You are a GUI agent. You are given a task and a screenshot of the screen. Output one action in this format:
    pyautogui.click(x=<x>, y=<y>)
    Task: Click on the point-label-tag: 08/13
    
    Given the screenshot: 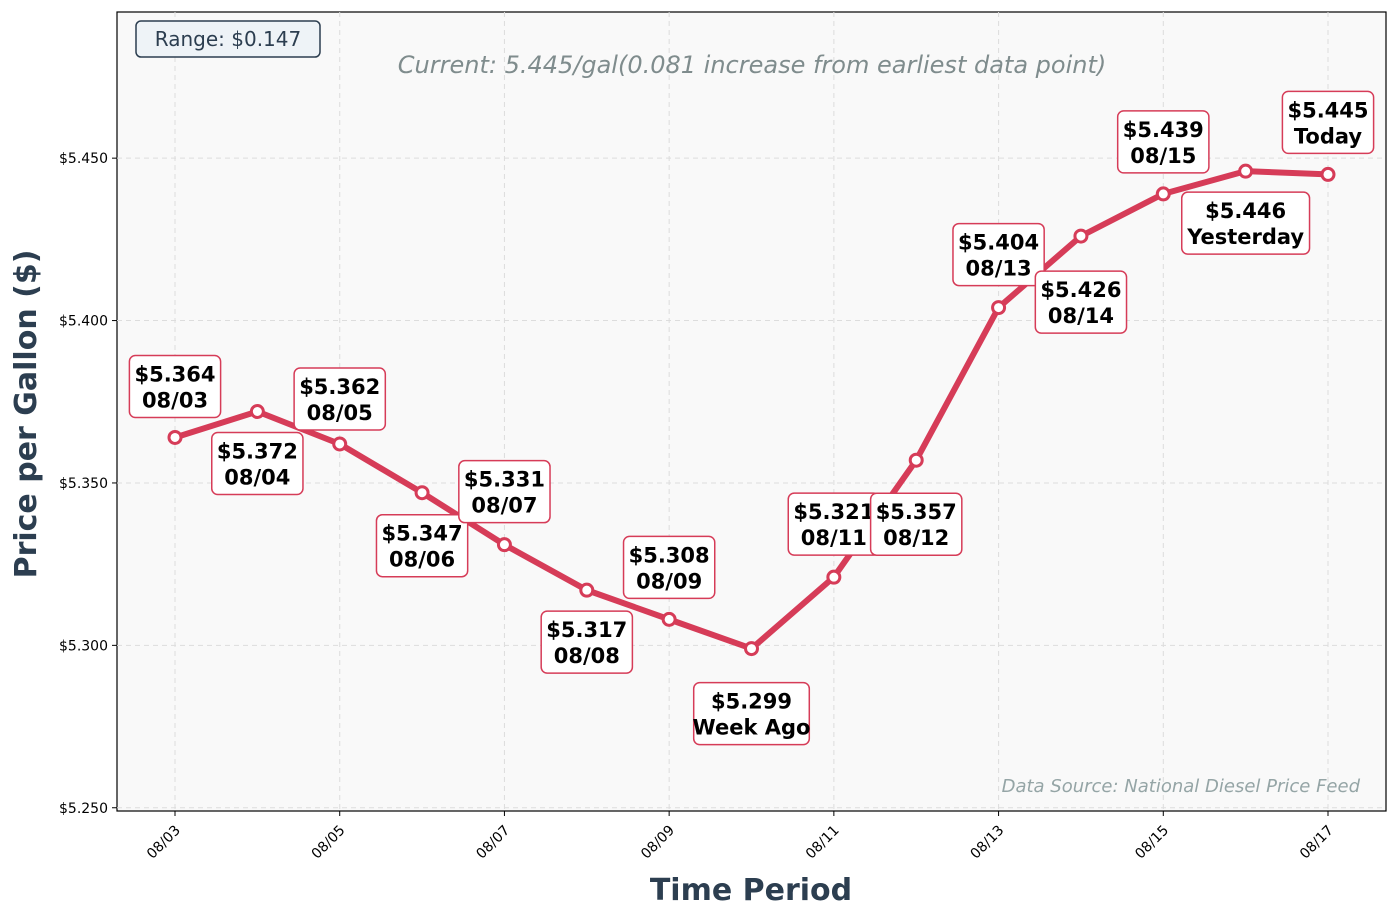 What is the action you would take?
    pyautogui.click(x=999, y=269)
    